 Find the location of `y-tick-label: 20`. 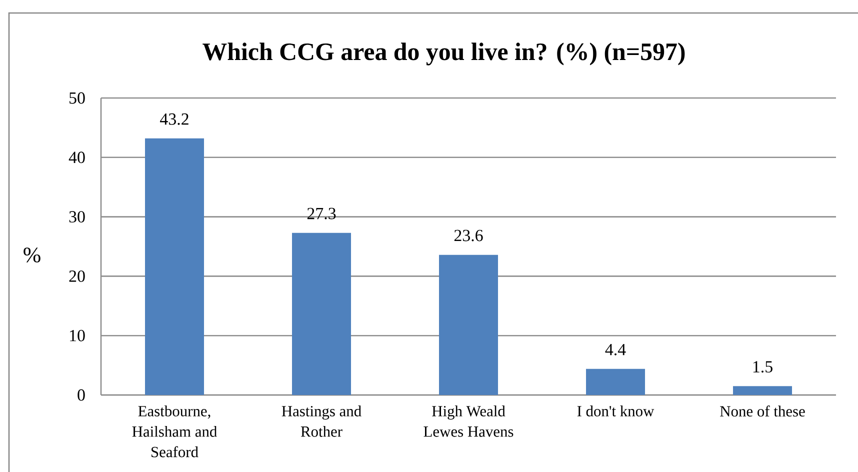

y-tick-label: 20 is located at coordinates (77, 276).